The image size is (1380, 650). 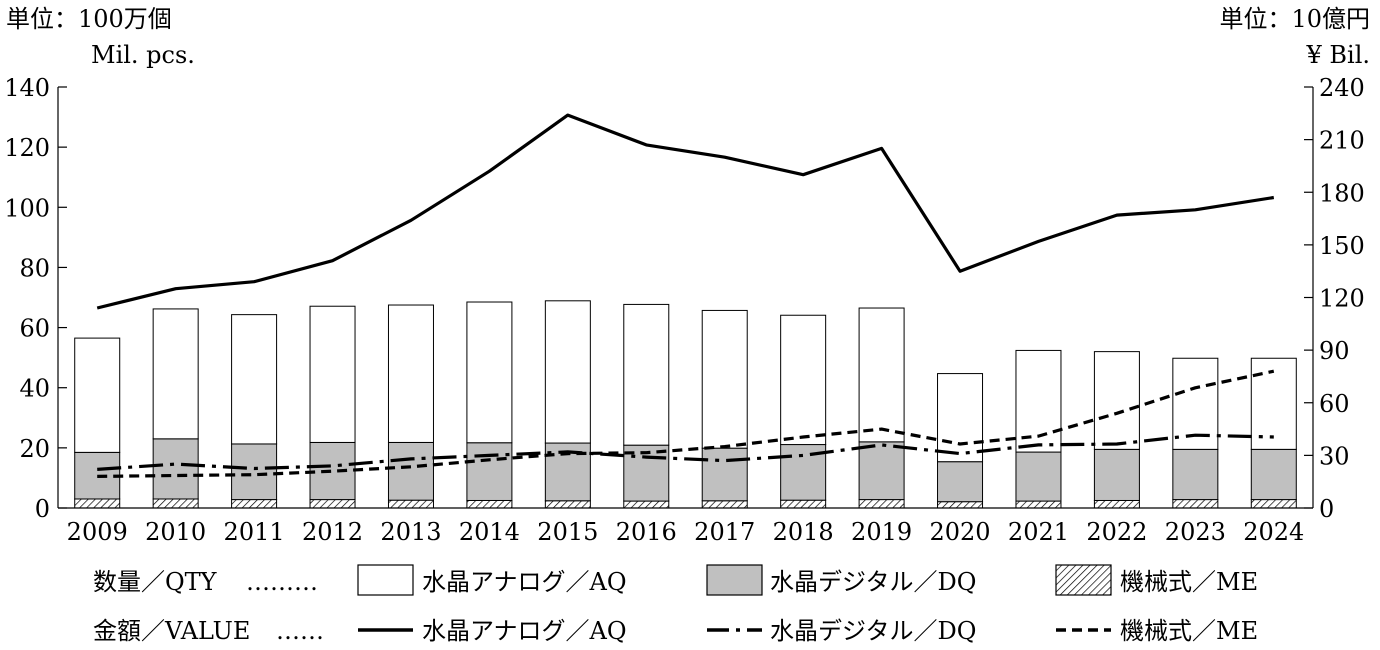 I want to click on bar-me-2014, so click(x=489, y=504).